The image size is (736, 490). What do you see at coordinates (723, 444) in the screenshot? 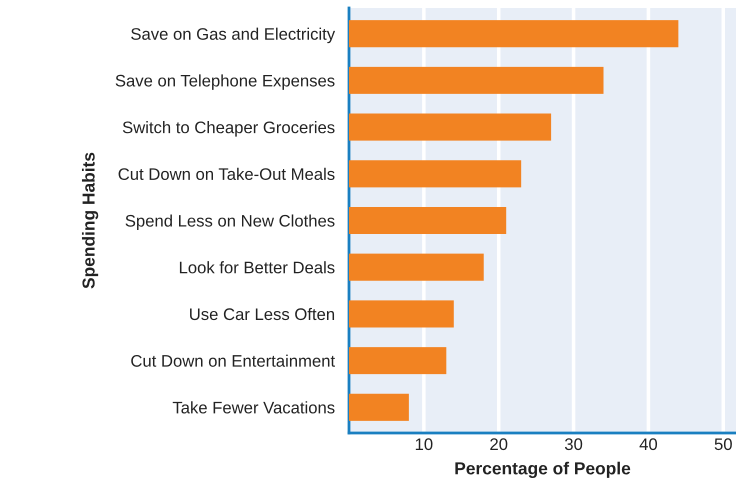
I see `x-tick-label: 50` at bounding box center [723, 444].